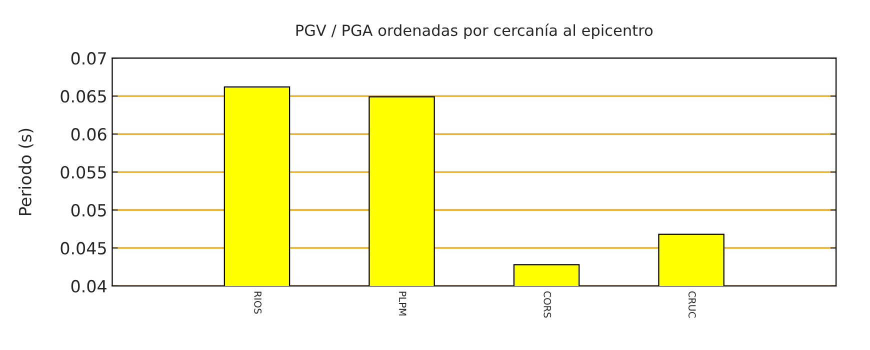 Image resolution: width=870 pixels, height=350 pixels. What do you see at coordinates (83, 96) in the screenshot?
I see `y-tick-label: 0.065` at bounding box center [83, 96].